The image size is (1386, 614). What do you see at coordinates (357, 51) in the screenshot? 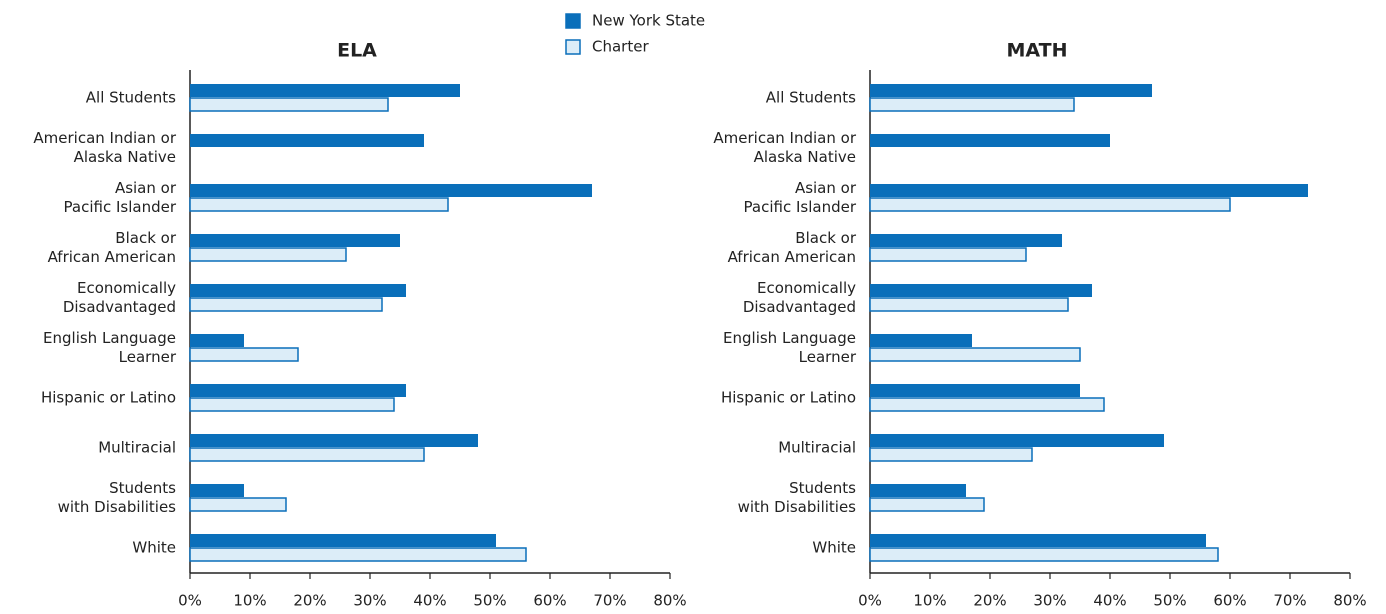
I see `chart-title: ELA` at bounding box center [357, 51].